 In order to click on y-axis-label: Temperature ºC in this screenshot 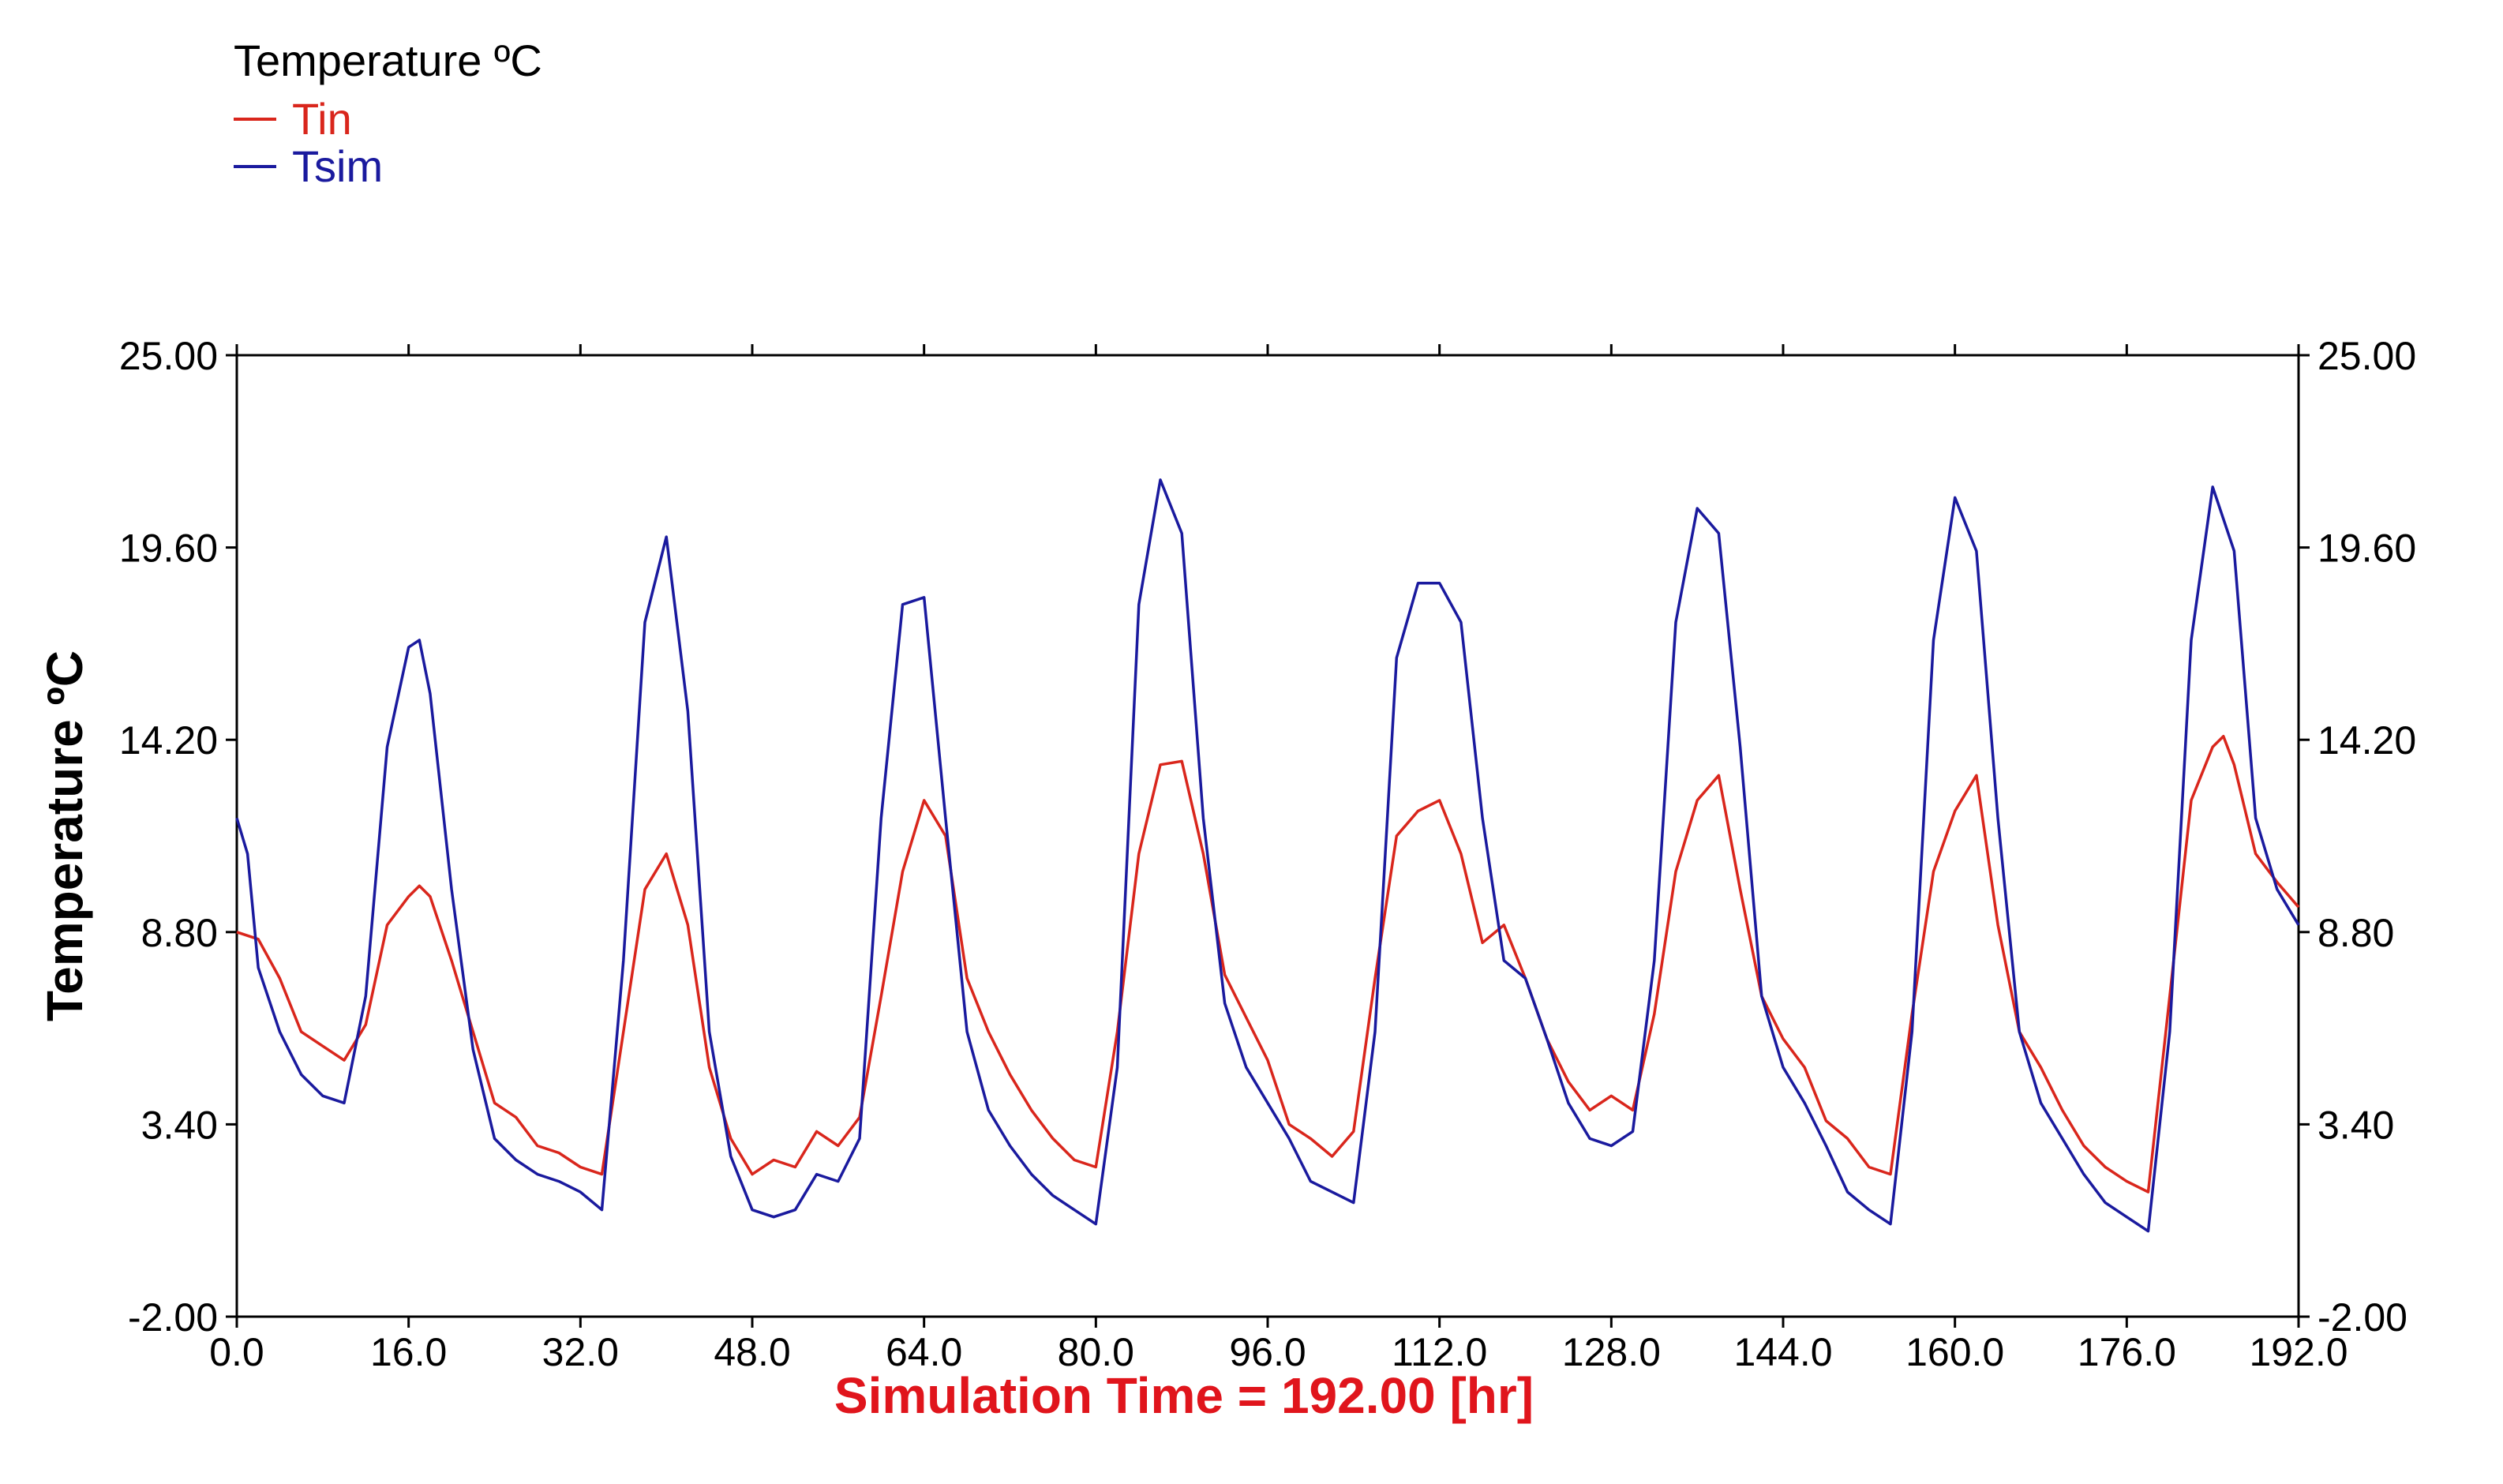, I will do `click(64, 835)`.